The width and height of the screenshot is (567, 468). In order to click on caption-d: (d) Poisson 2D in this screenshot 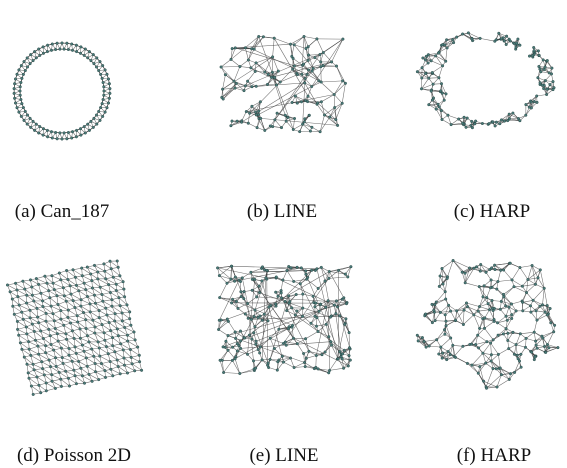, I will do `click(73, 455)`.